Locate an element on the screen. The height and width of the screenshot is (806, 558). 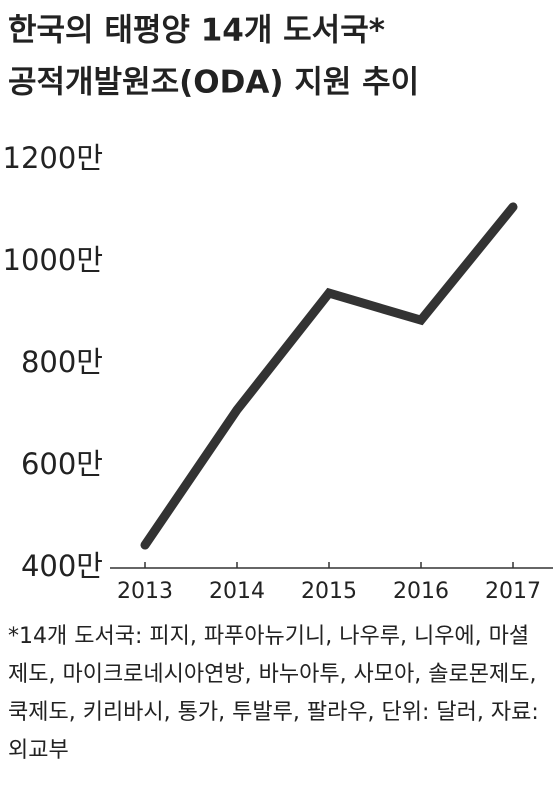
y-tick-label: 1000만 is located at coordinates (53, 260).